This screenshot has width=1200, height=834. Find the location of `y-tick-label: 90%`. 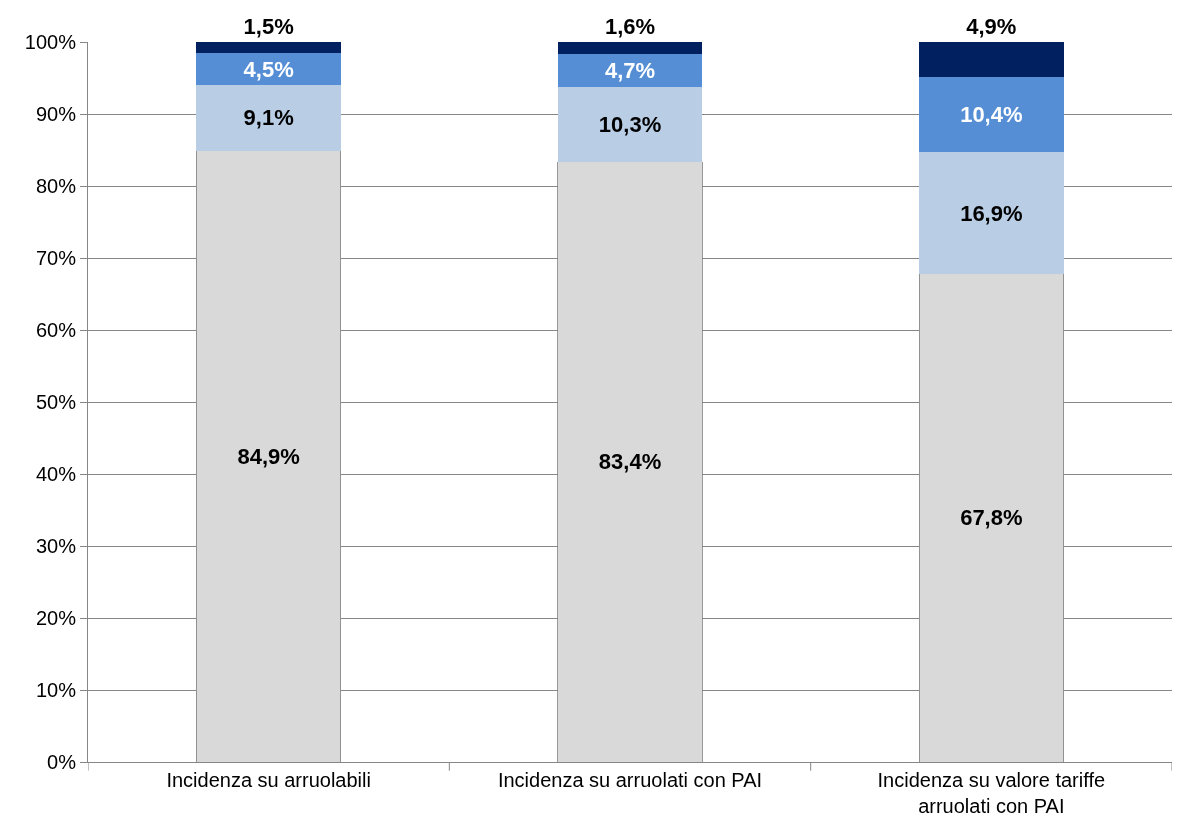

y-tick-label: 90% is located at coordinates (56, 114).